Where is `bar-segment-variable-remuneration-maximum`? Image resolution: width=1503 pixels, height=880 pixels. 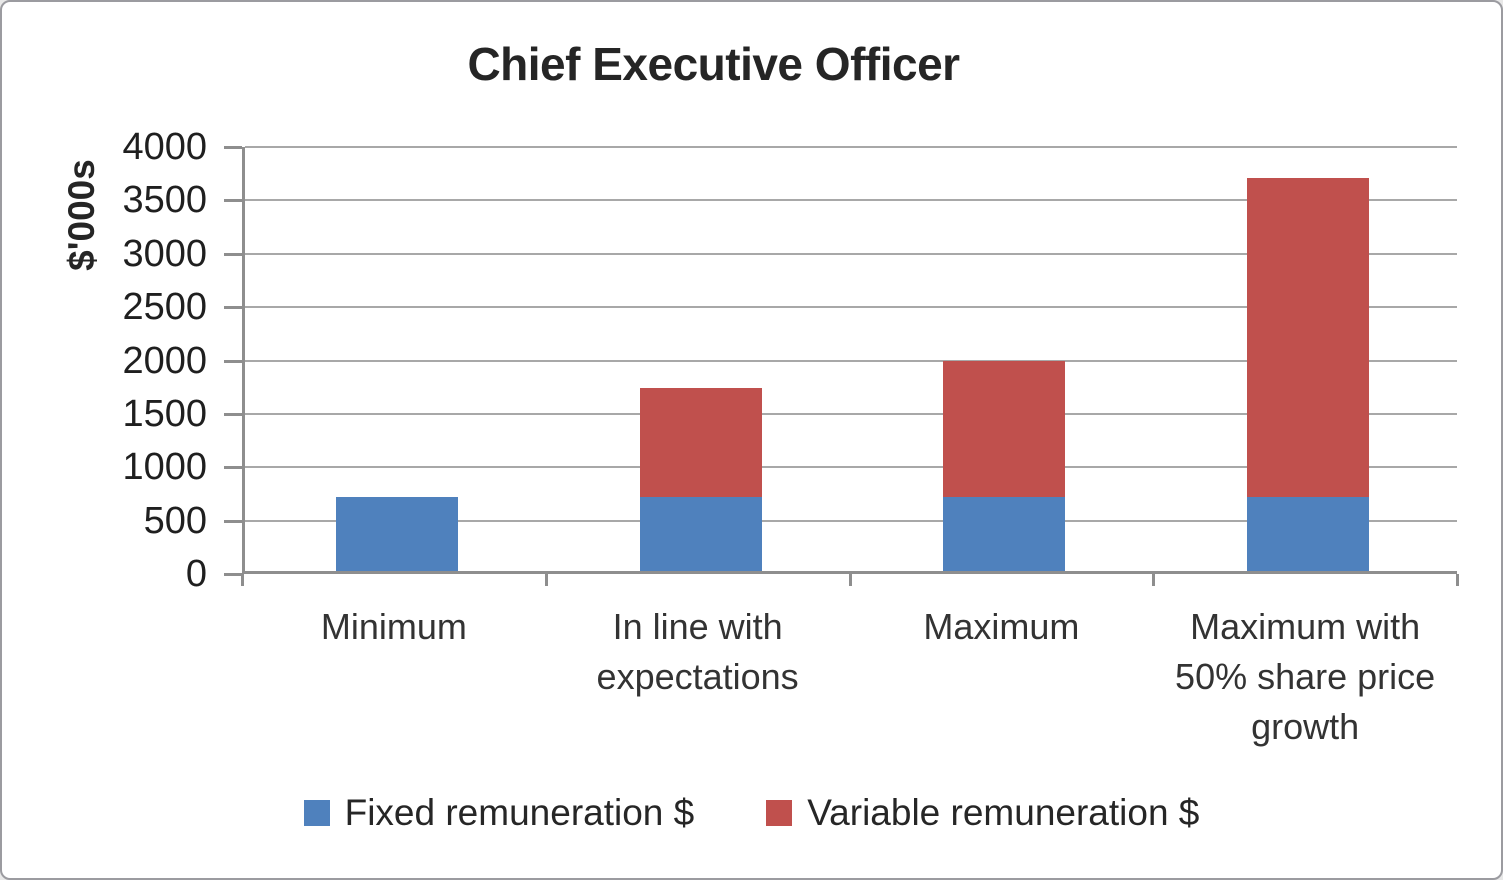
bar-segment-variable-remuneration-maximum is located at coordinates (1004, 429).